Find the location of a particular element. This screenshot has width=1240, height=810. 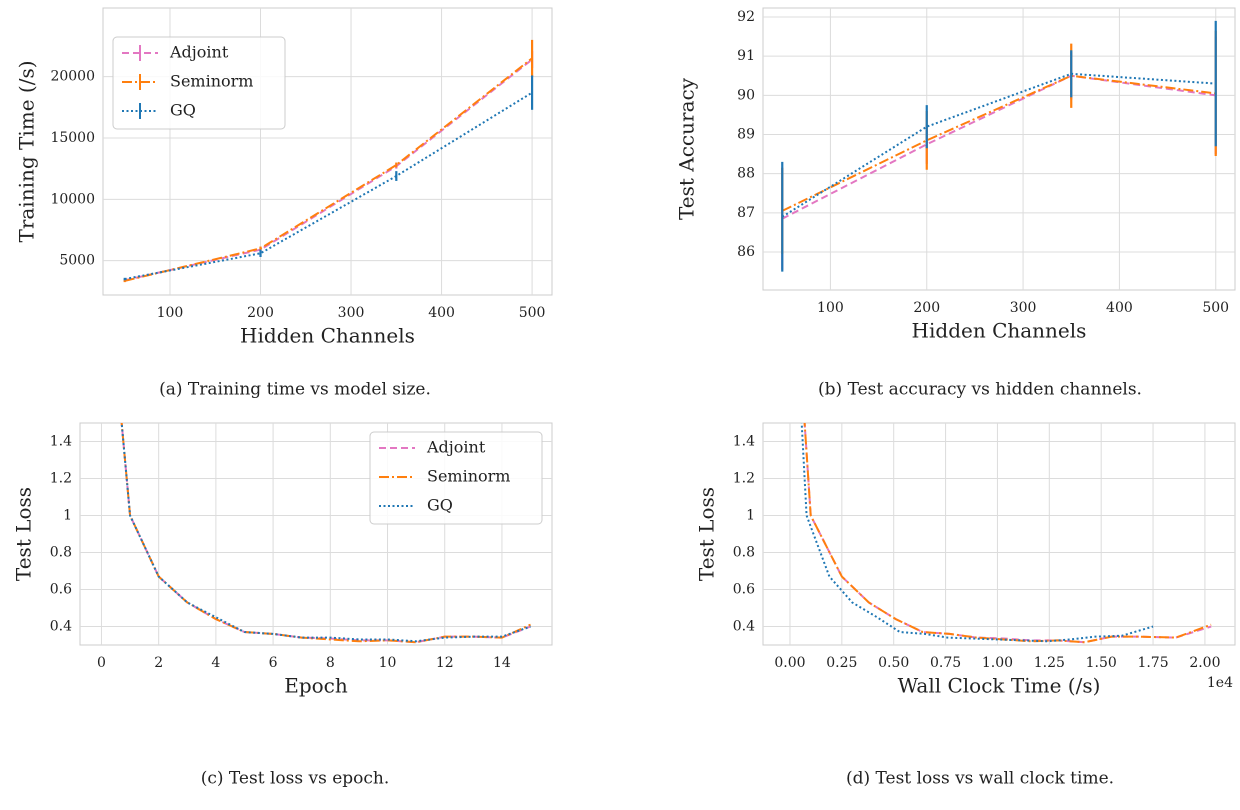

caption: (c) Test loss vs epoch. is located at coordinates (295, 779).